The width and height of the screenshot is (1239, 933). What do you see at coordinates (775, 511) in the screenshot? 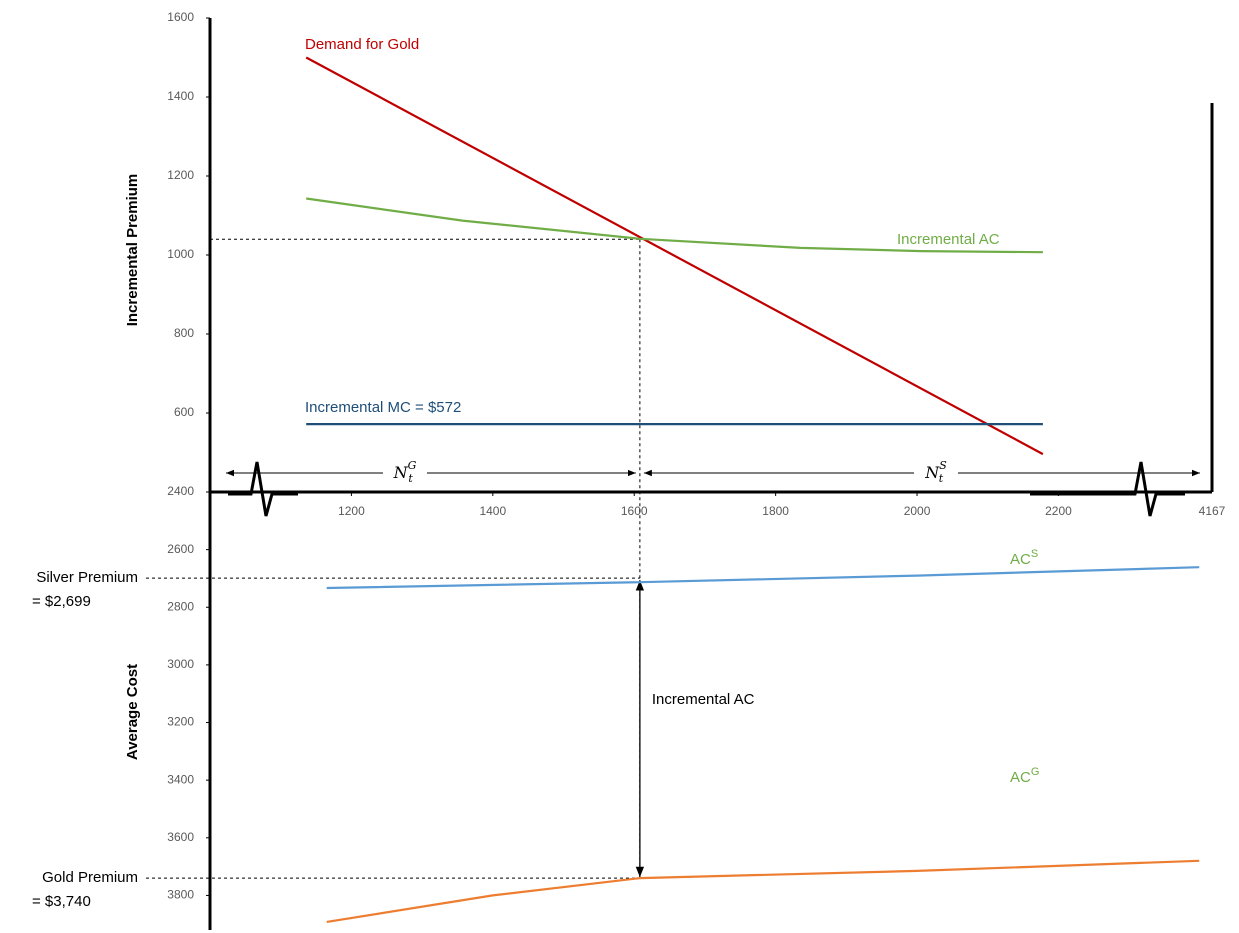
I see `x-tick-label: 1800` at bounding box center [775, 511].